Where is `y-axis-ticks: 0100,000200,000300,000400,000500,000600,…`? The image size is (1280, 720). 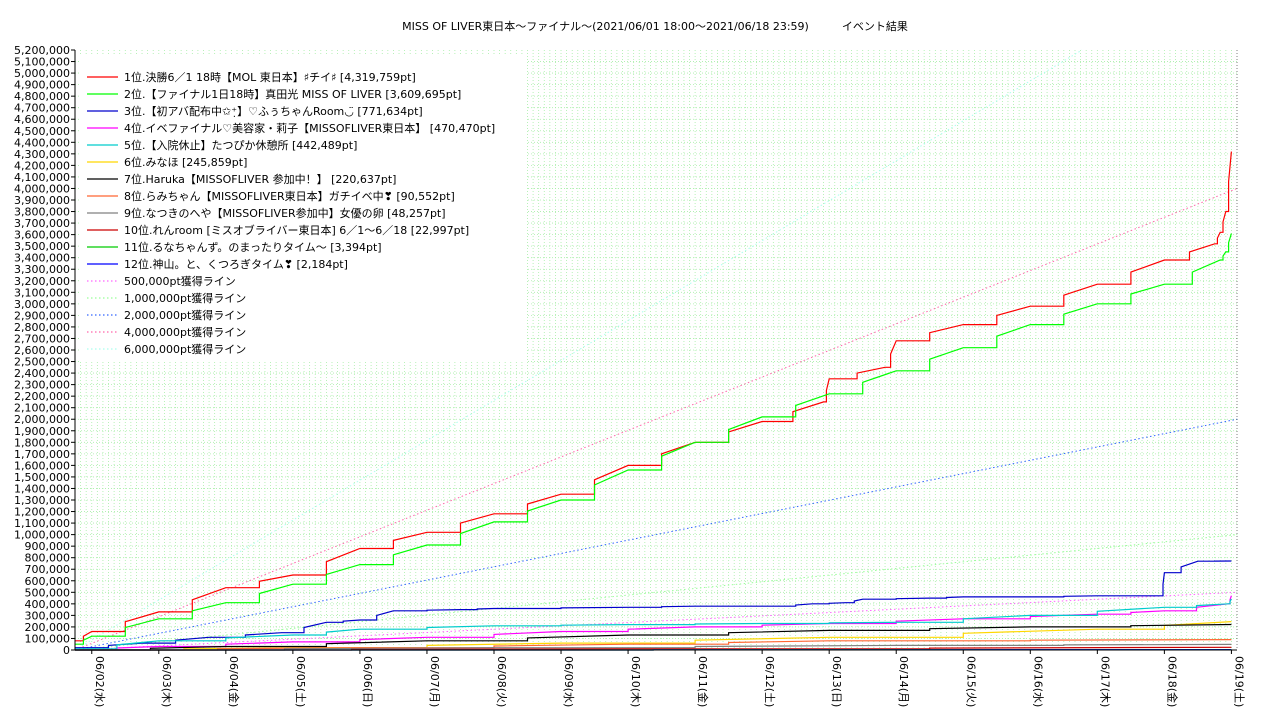 y-axis-ticks: 0100,000200,000300,000400,000500,000600,… is located at coordinates (44, 350).